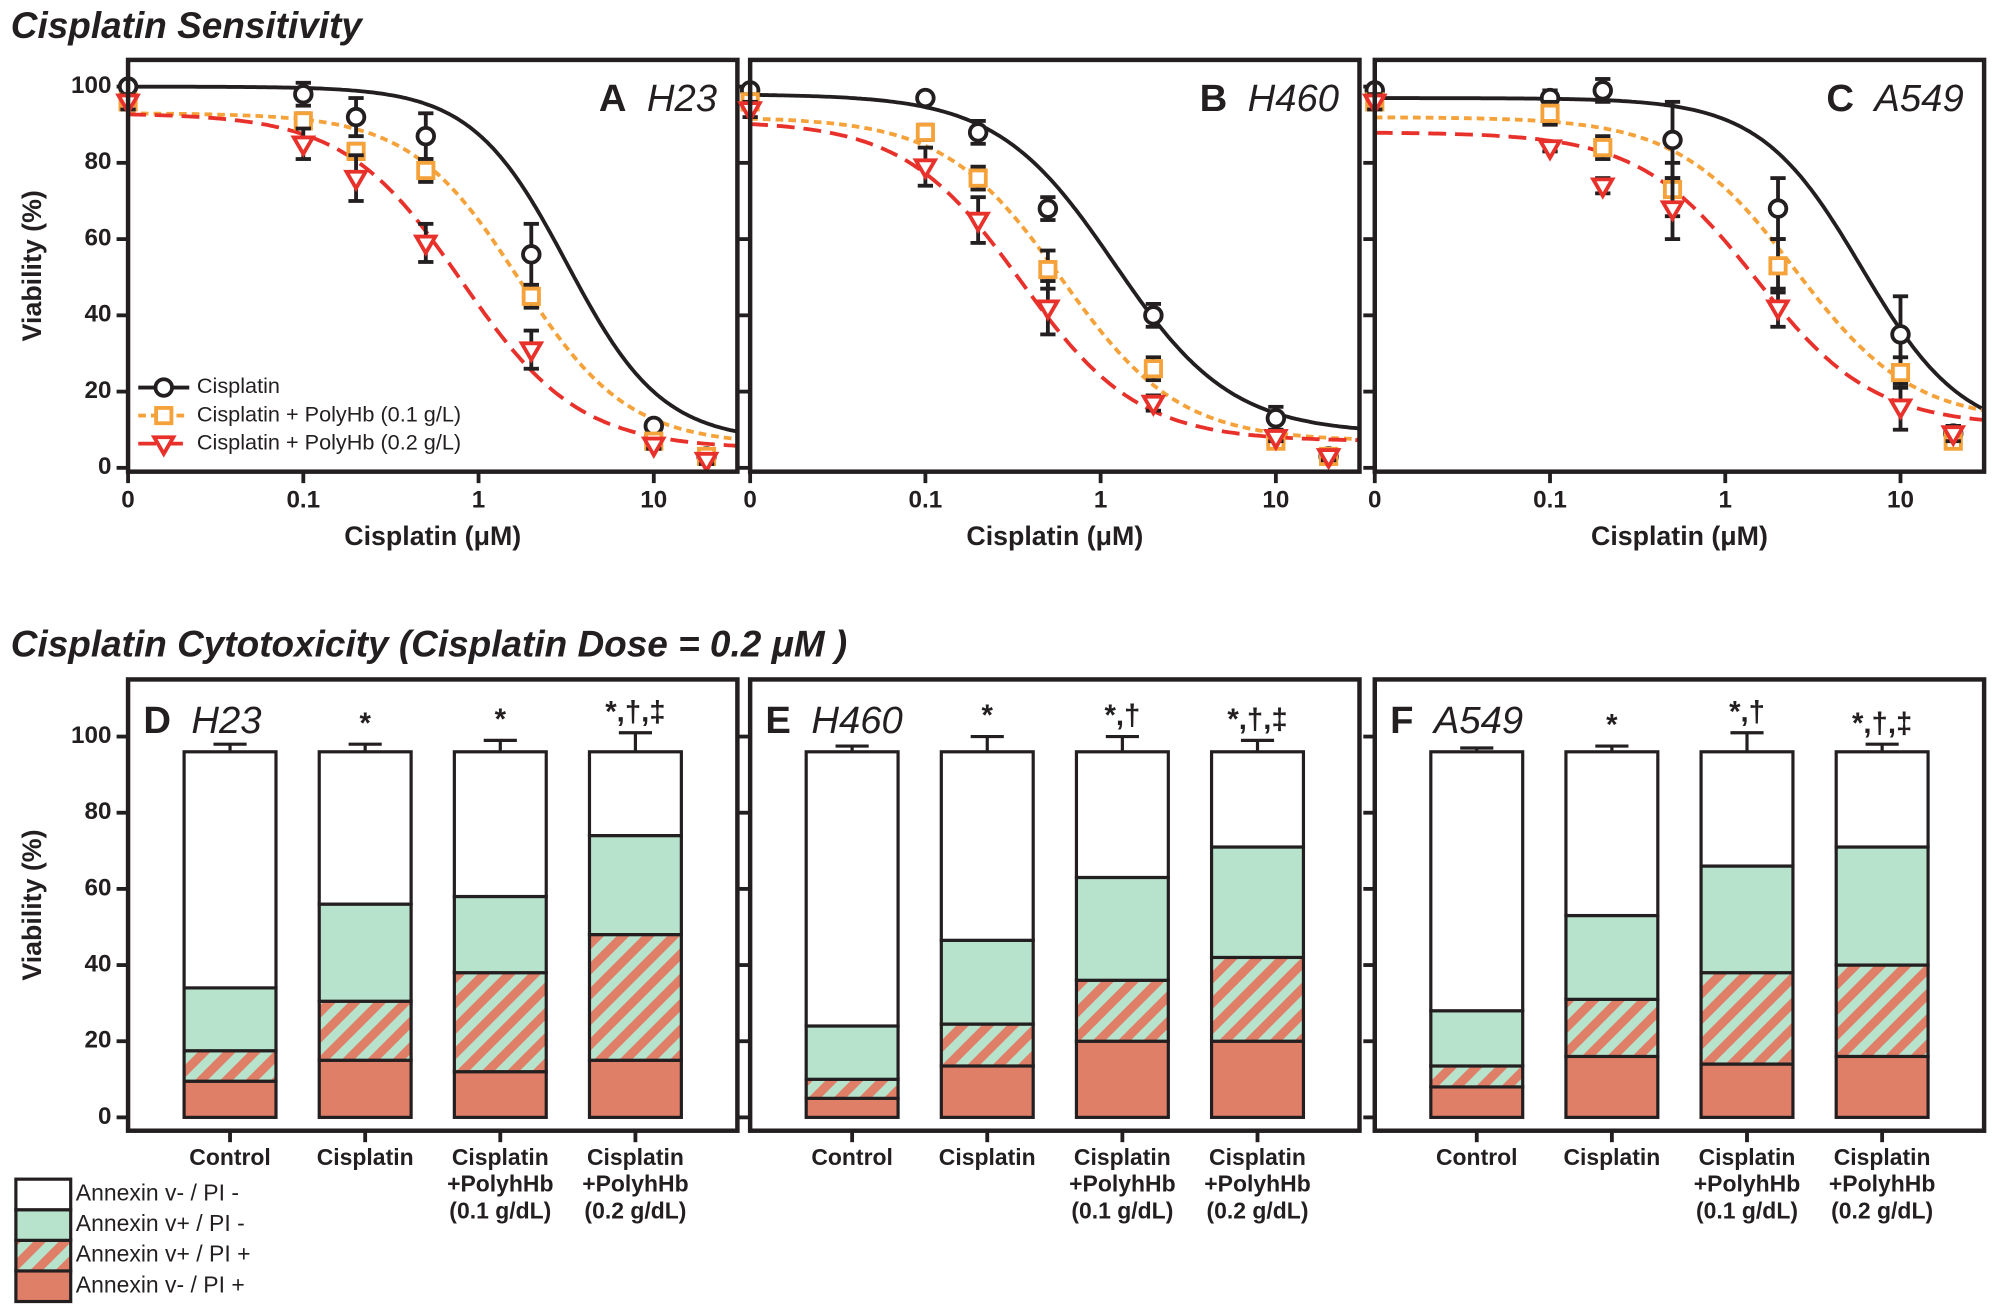  What do you see at coordinates (1882, 723) in the screenshot?
I see `significance-label: *,†,‡` at bounding box center [1882, 723].